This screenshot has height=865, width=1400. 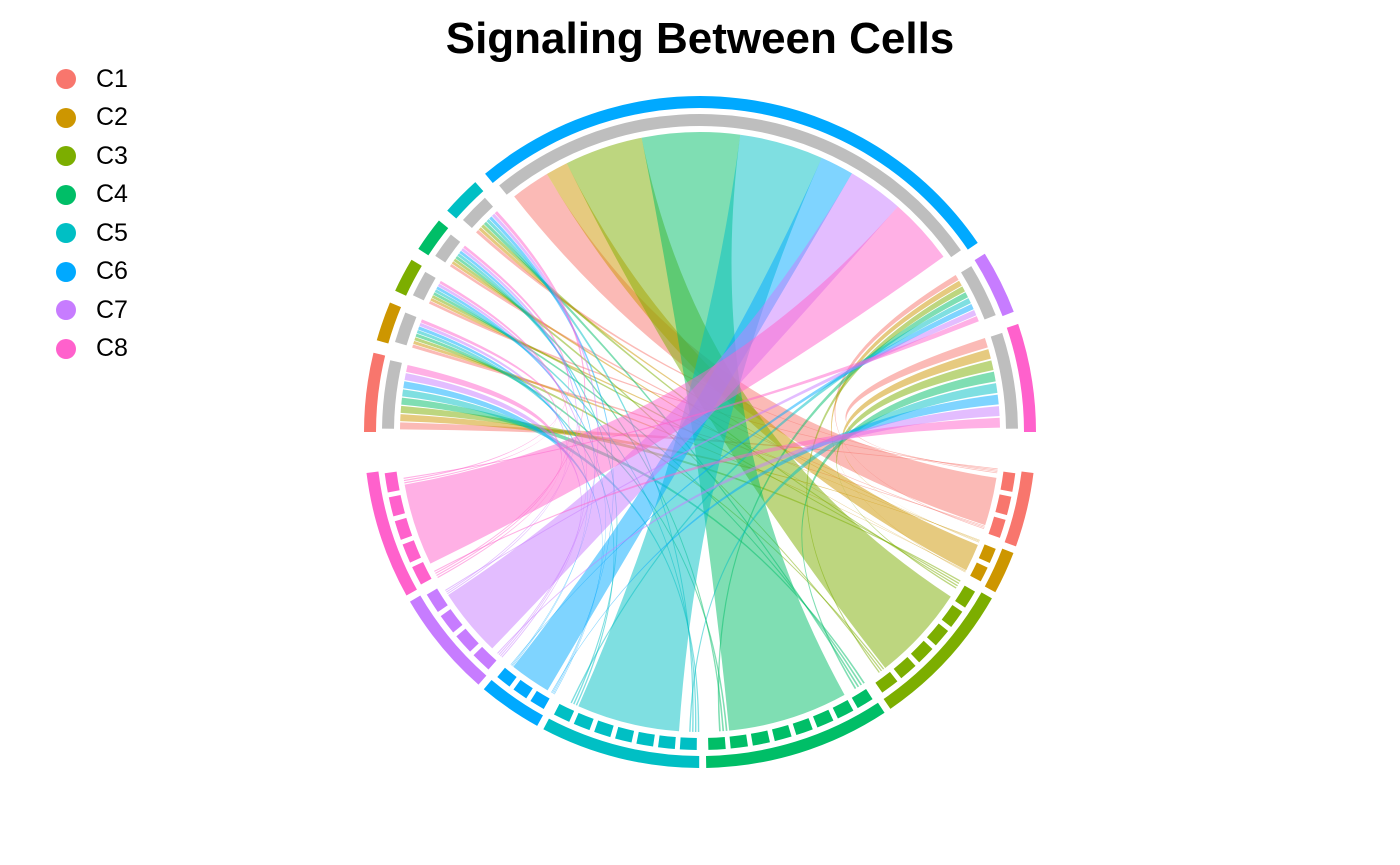 I want to click on ribbon-c5-to-c6, so click(x=700, y=433).